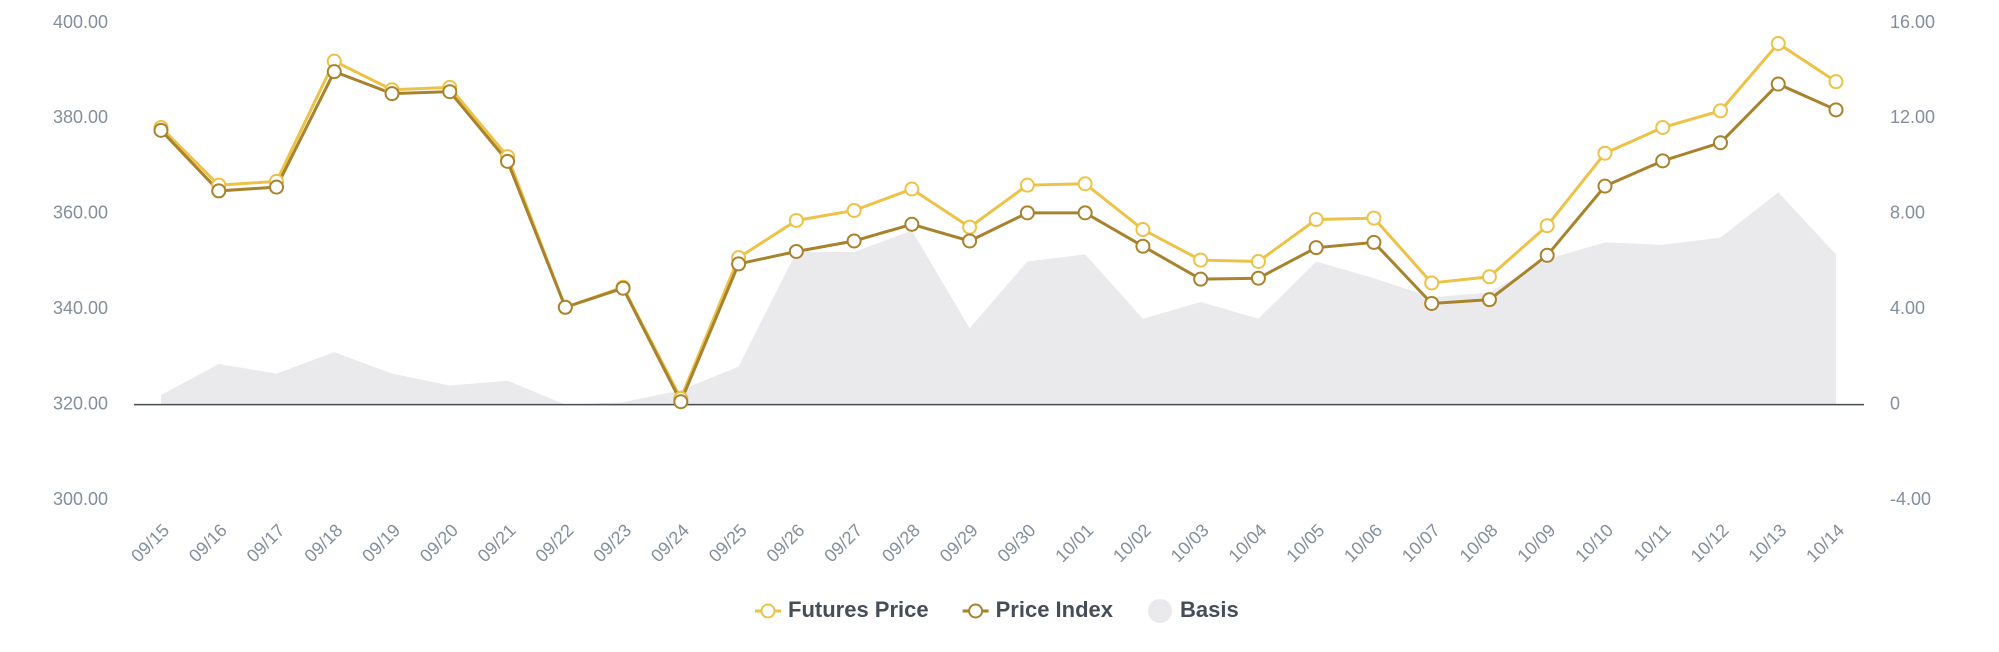 The image size is (1999, 652). What do you see at coordinates (150, 543) in the screenshot?
I see `x-tick-label: 09/15` at bounding box center [150, 543].